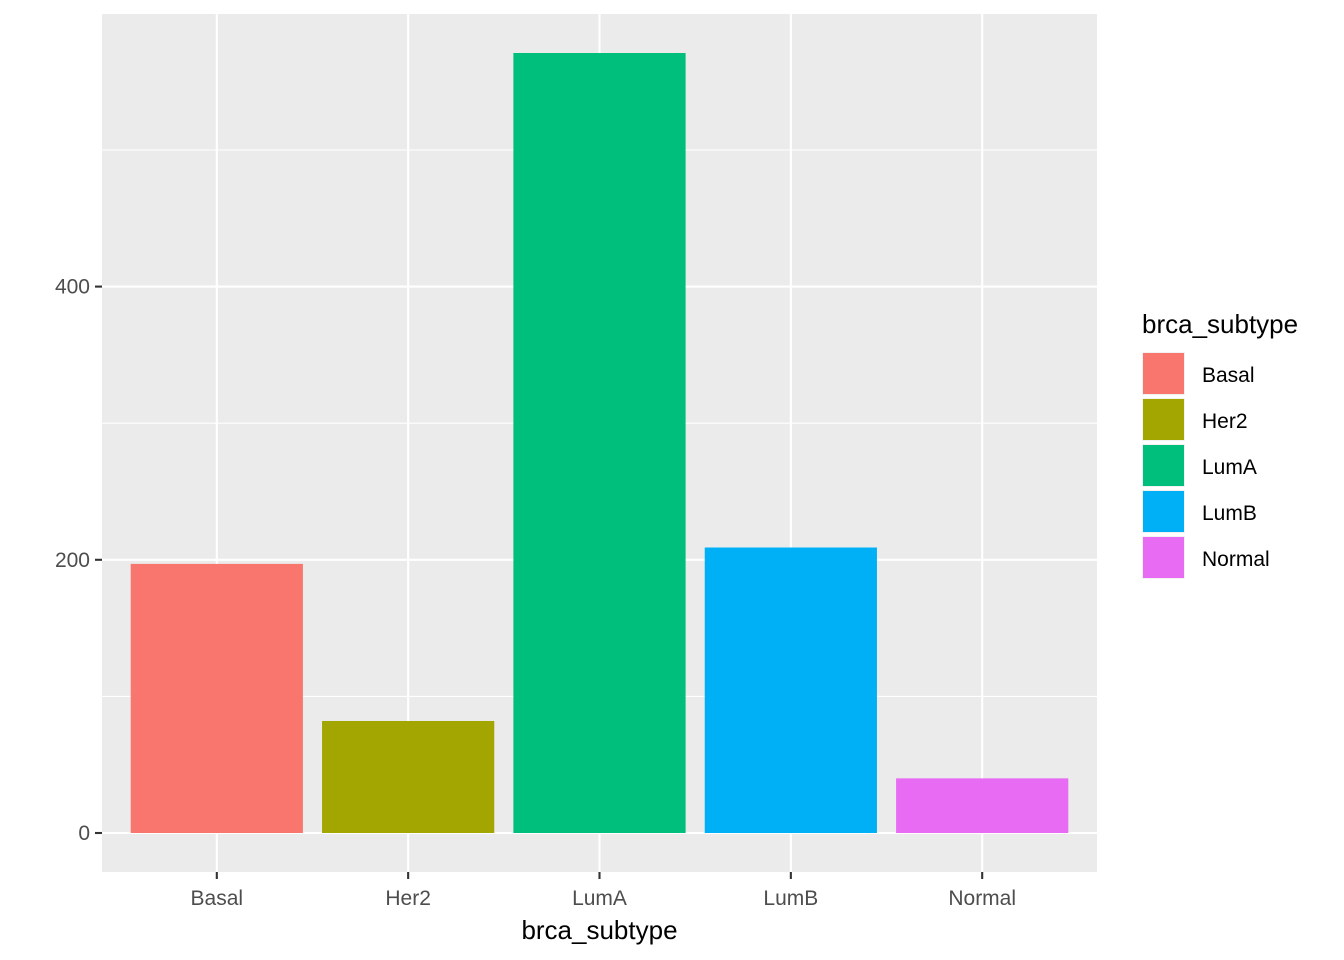  What do you see at coordinates (1229, 467) in the screenshot?
I see `legend-label: LumA` at bounding box center [1229, 467].